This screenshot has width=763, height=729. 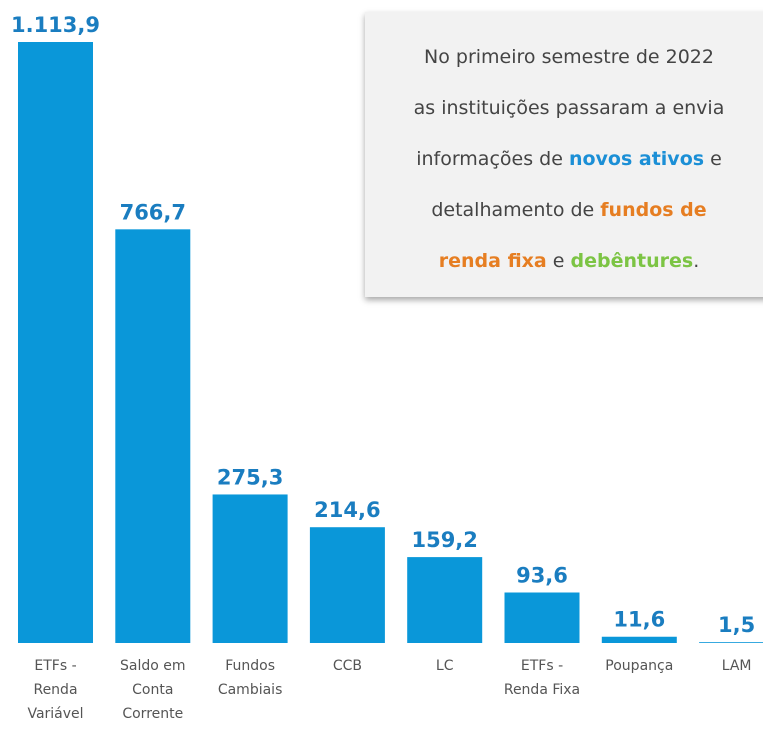 I want to click on value-label: 93,6, so click(x=542, y=575).